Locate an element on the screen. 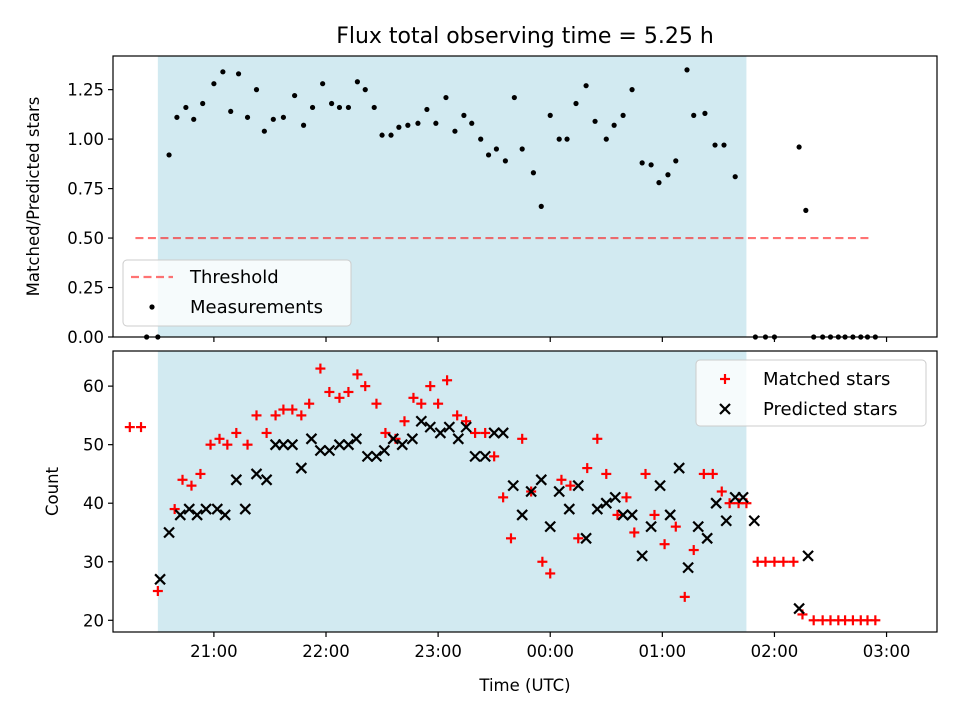 This screenshot has height=720, width=960. x-tick-label: 22:00 is located at coordinates (326, 651).